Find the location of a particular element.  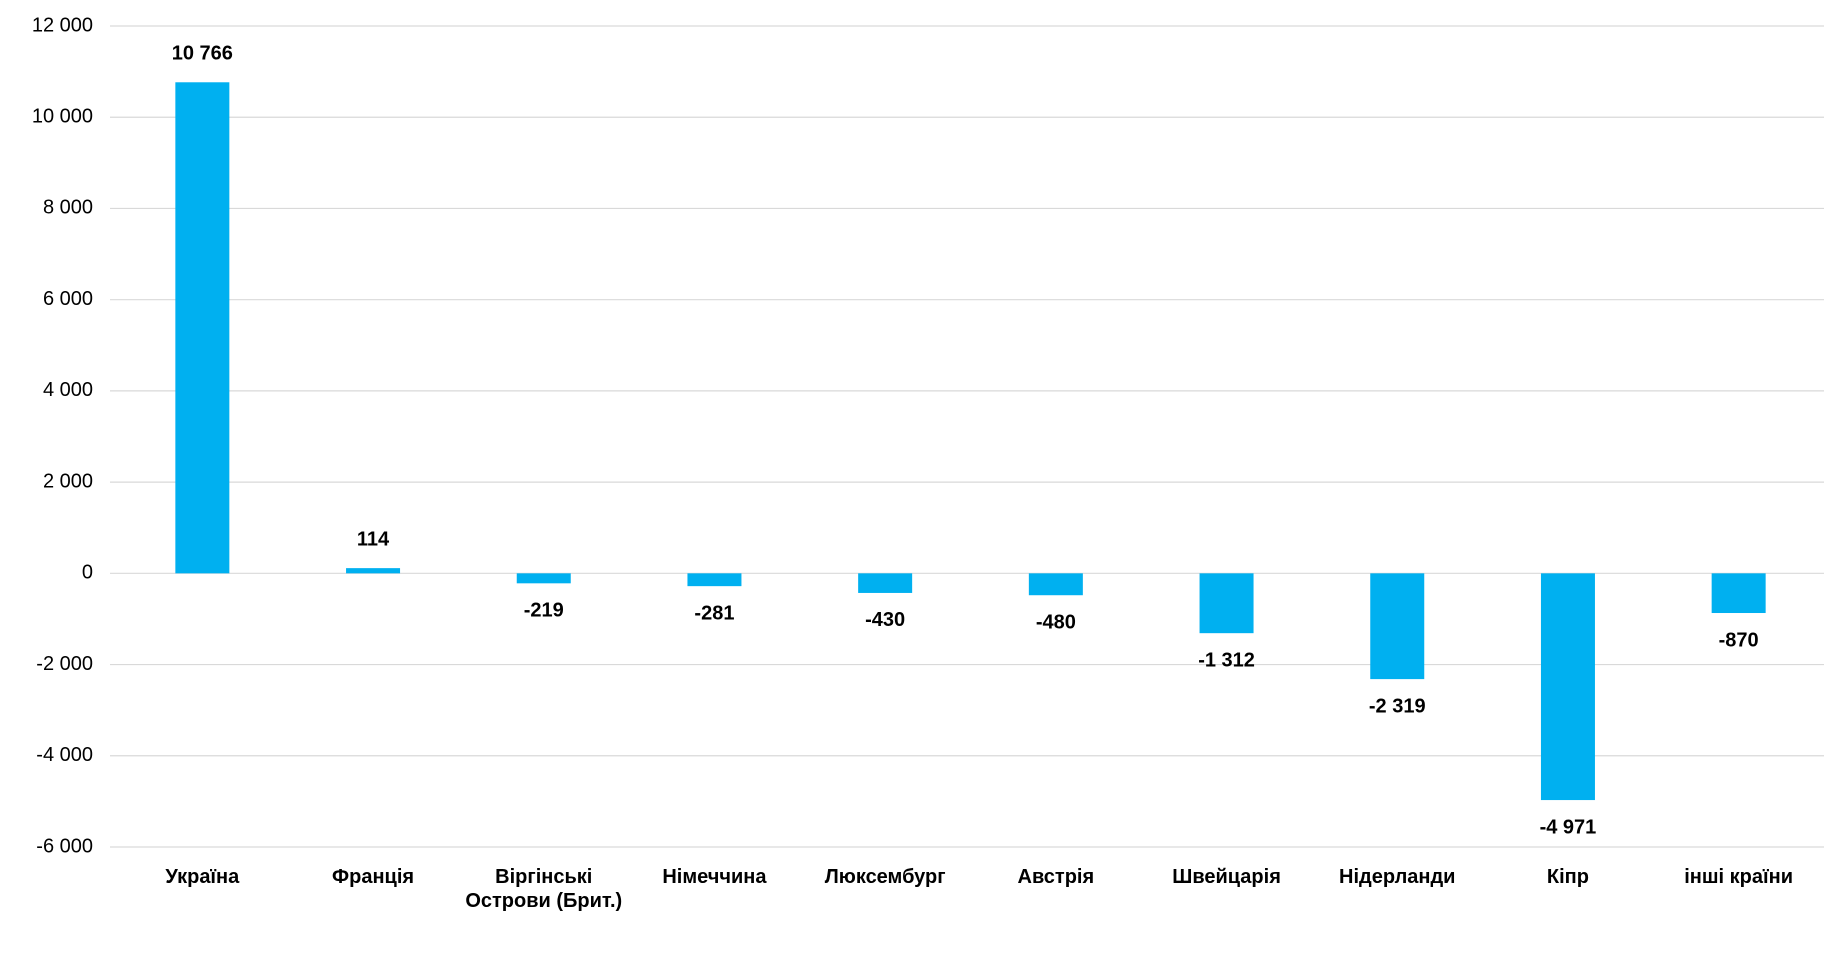

value-label: 114 is located at coordinates (373, 539).